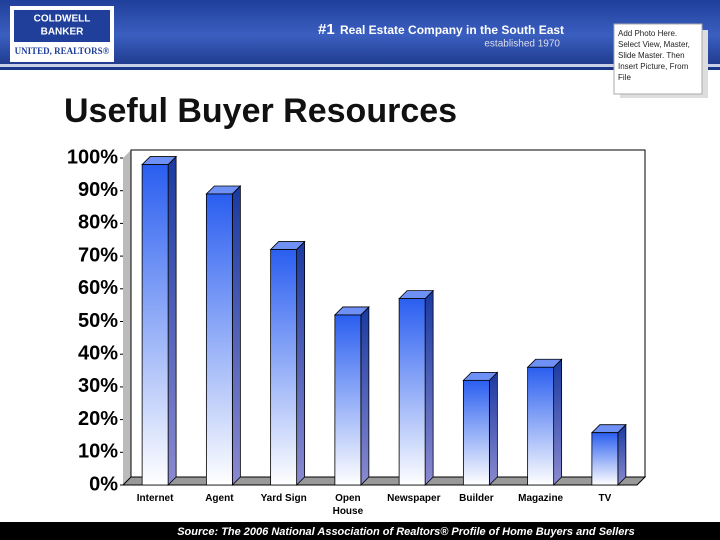 The height and width of the screenshot is (540, 720). I want to click on floor, so click(384, 481).